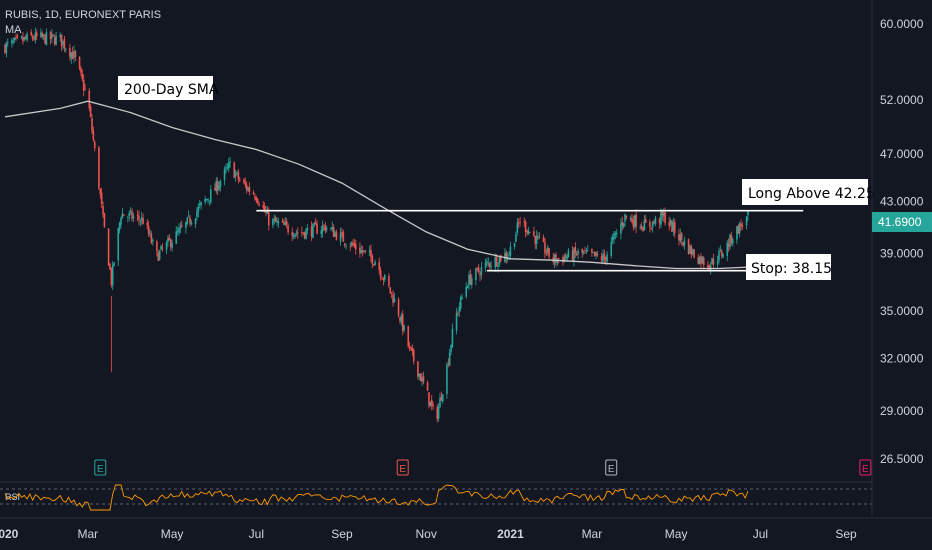 Image resolution: width=932 pixels, height=550 pixels. Describe the element at coordinates (83, 15) in the screenshot. I see `symbol-title: RUBIS, 1D, EURONEXT PARIS` at that location.